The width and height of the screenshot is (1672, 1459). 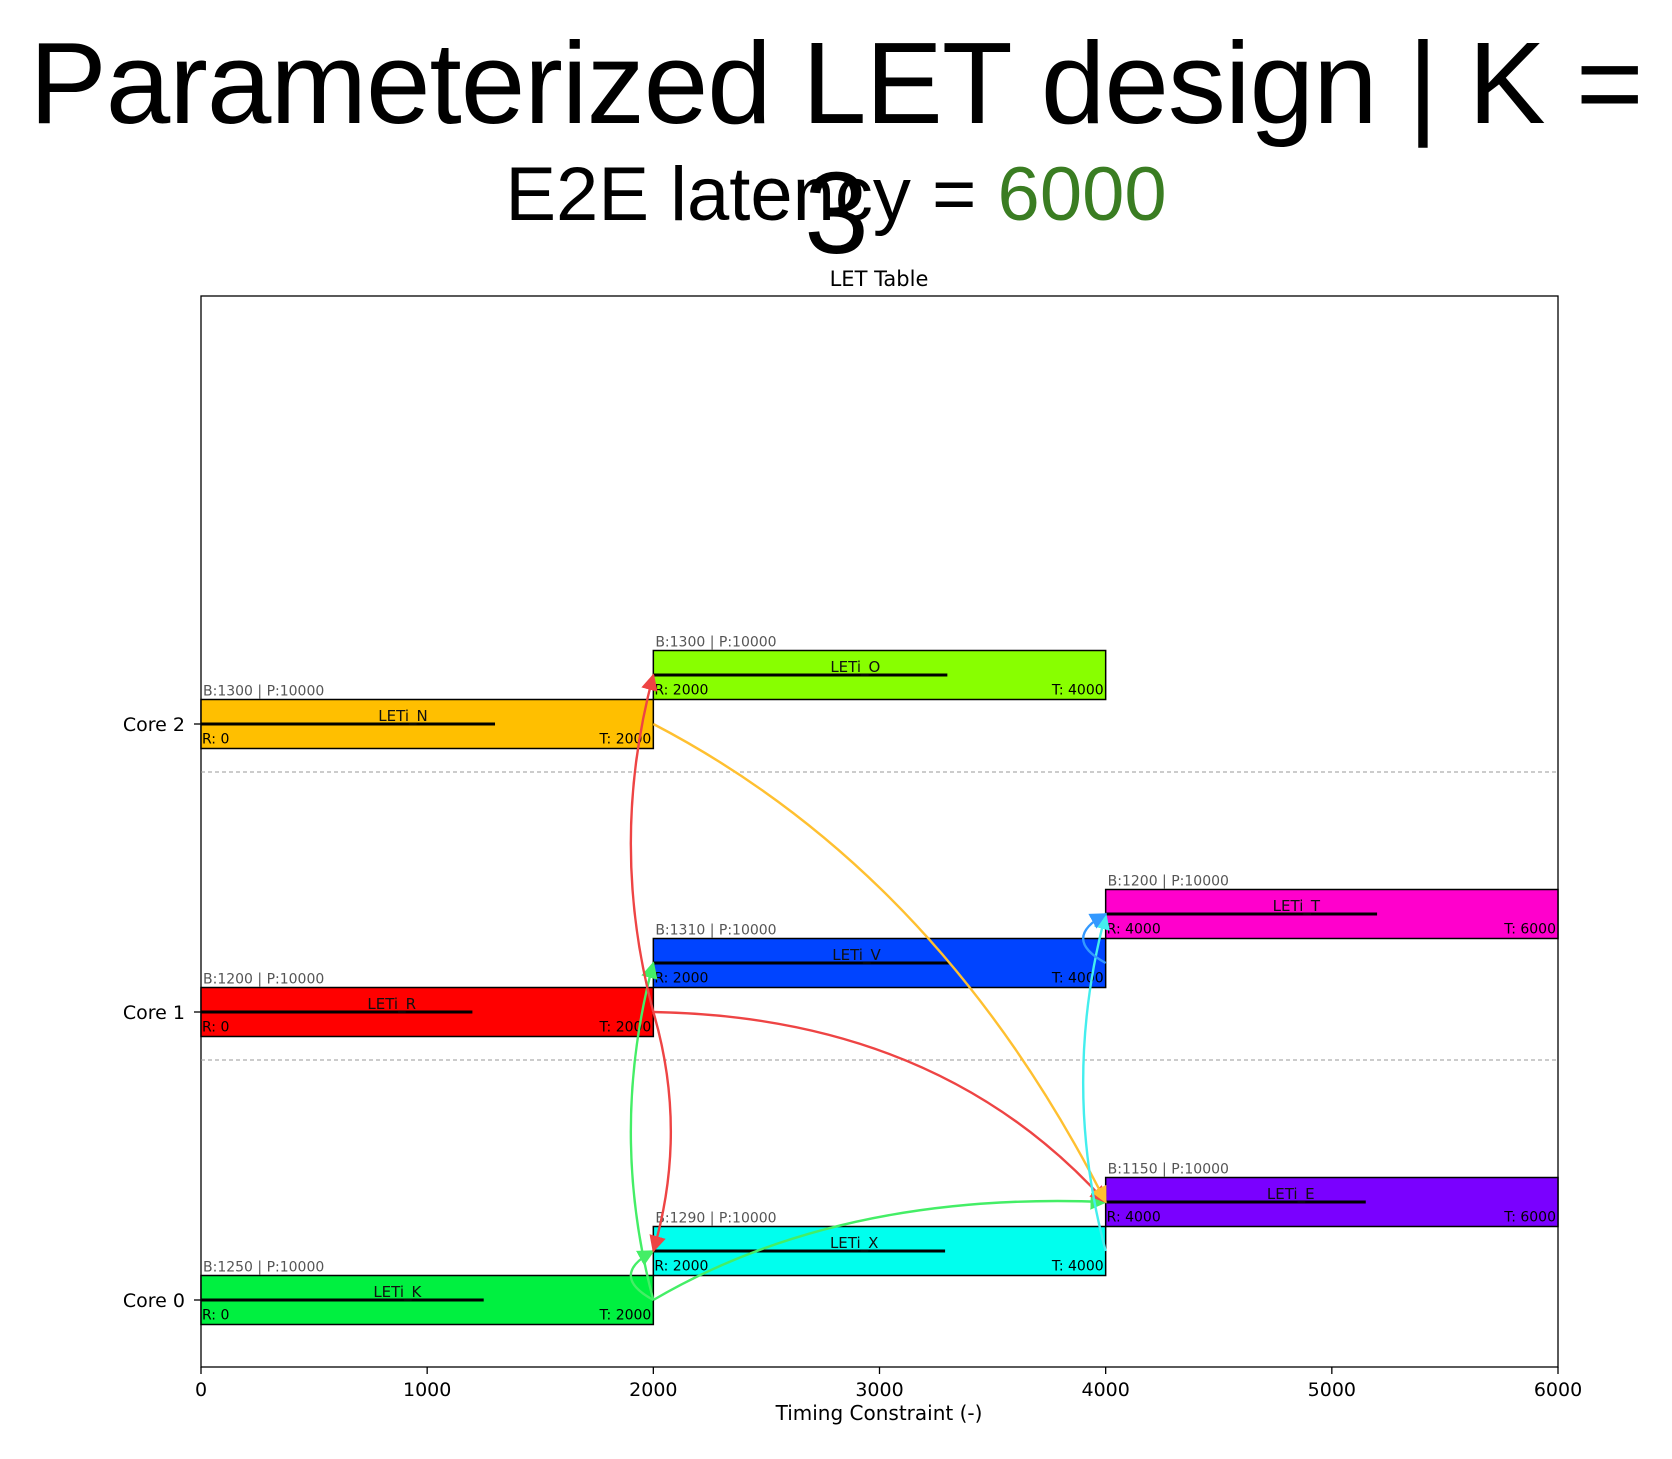 What do you see at coordinates (427, 717) in the screenshot?
I see `let-task-leti-n: LETi_N B:1300 | P:10000 R: 0 T: 2000` at bounding box center [427, 717].